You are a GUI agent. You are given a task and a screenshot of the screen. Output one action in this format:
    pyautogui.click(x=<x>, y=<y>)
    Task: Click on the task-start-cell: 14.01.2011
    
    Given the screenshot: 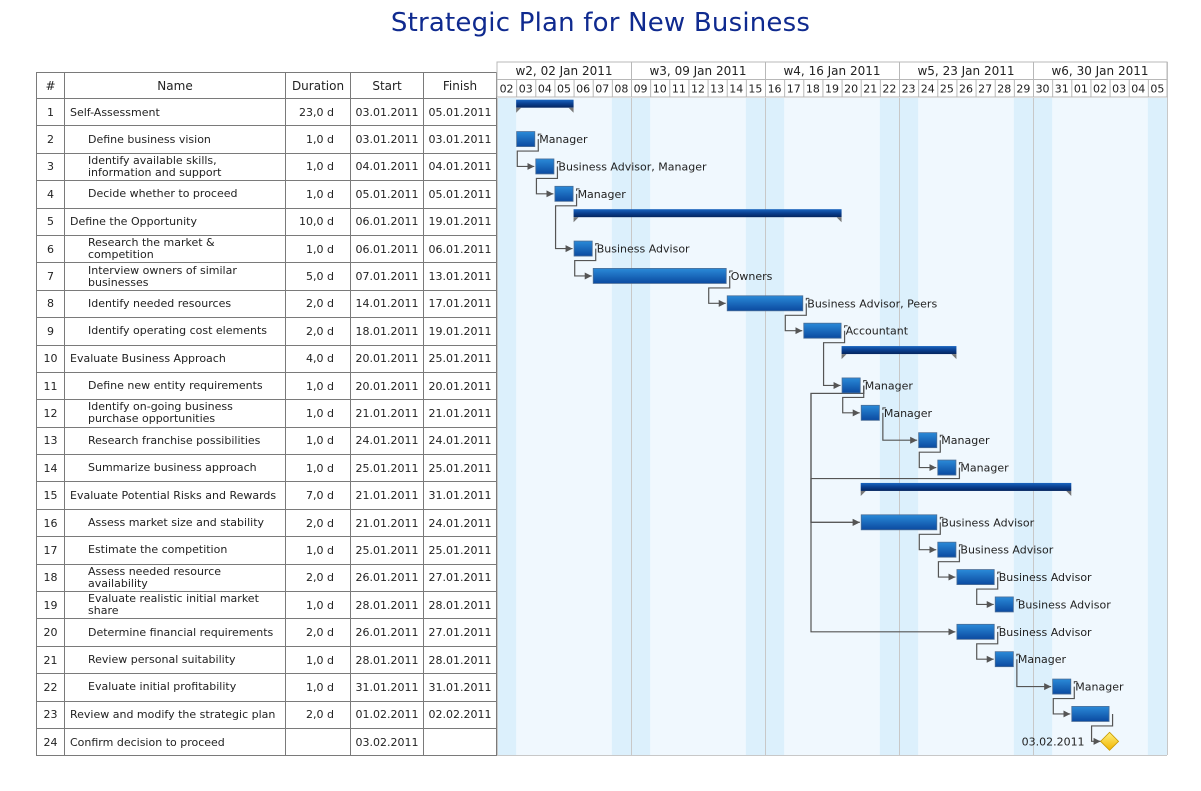 What is the action you would take?
    pyautogui.click(x=387, y=304)
    